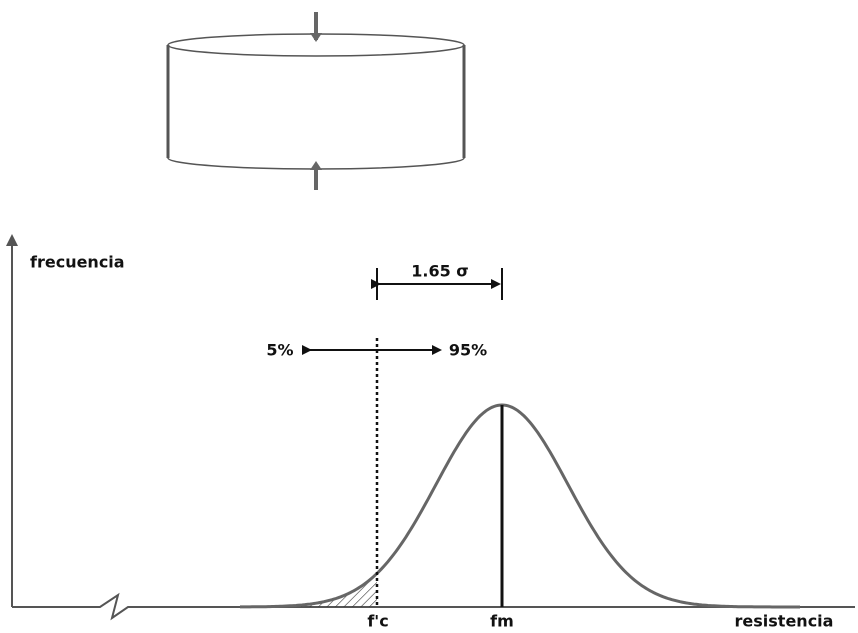 This screenshot has width=858, height=633. Describe the element at coordinates (316, 101) in the screenshot. I see `cylinder` at that location.